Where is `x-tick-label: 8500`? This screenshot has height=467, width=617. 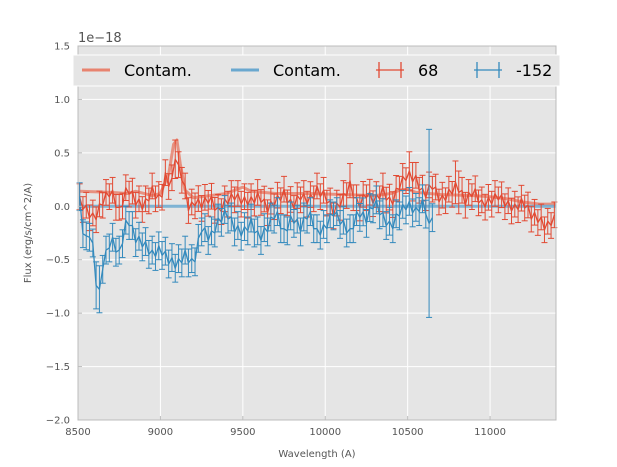
x-tick-label: 8500 is located at coordinates (77, 432).